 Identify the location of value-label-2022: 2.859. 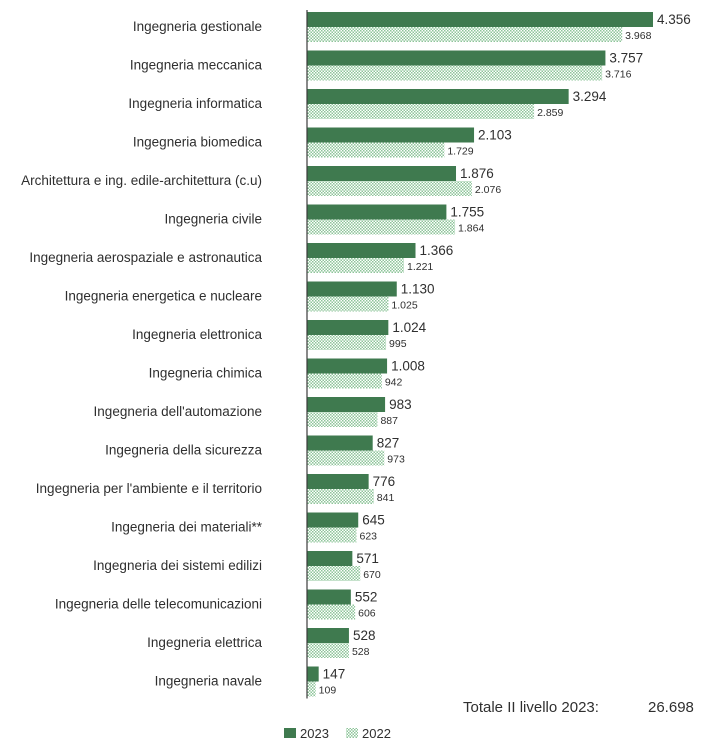
(550, 113).